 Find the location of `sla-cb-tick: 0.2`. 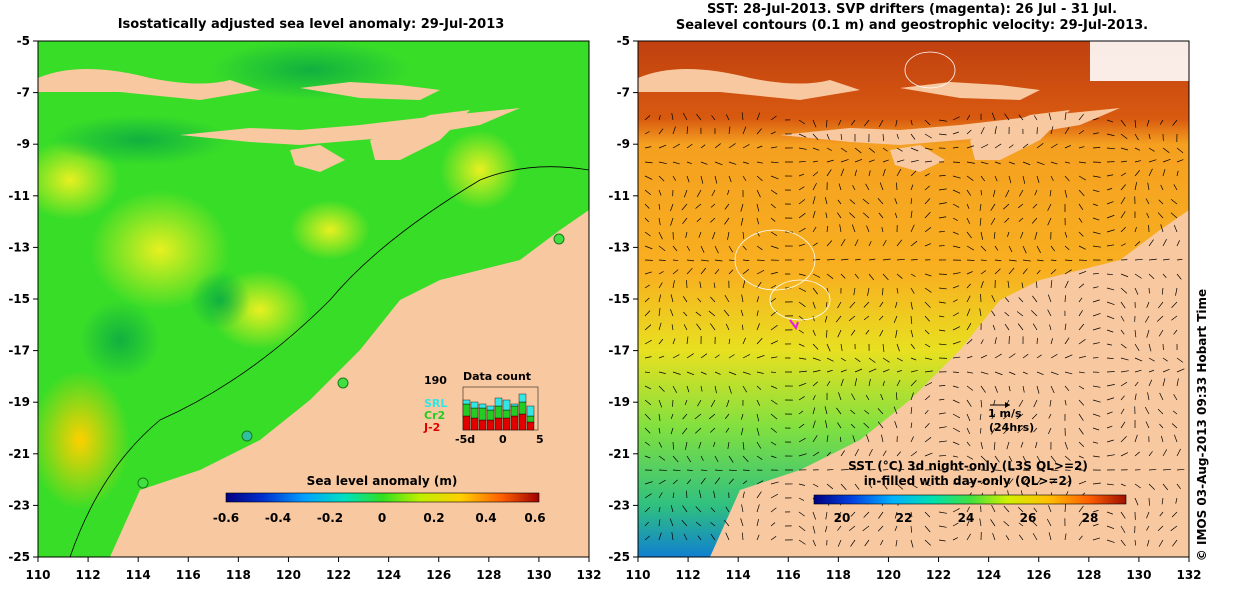

sla-cb-tick: 0.2 is located at coordinates (433, 518).